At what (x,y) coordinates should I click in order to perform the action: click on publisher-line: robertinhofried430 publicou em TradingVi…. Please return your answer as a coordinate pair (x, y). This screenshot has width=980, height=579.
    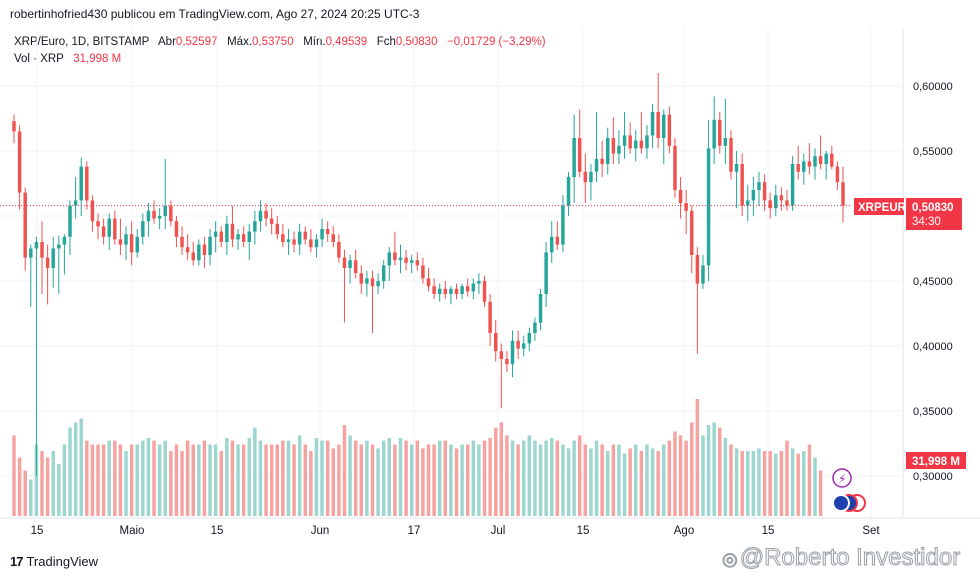
    Looking at the image, I should click on (215, 14).